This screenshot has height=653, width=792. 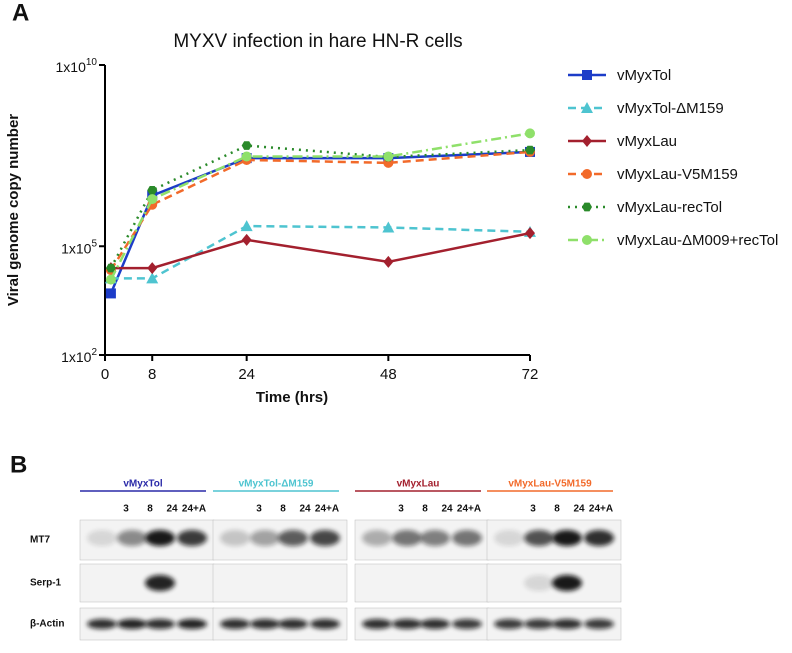 I want to click on y-tick-label-exponent: 5, so click(x=94, y=243).